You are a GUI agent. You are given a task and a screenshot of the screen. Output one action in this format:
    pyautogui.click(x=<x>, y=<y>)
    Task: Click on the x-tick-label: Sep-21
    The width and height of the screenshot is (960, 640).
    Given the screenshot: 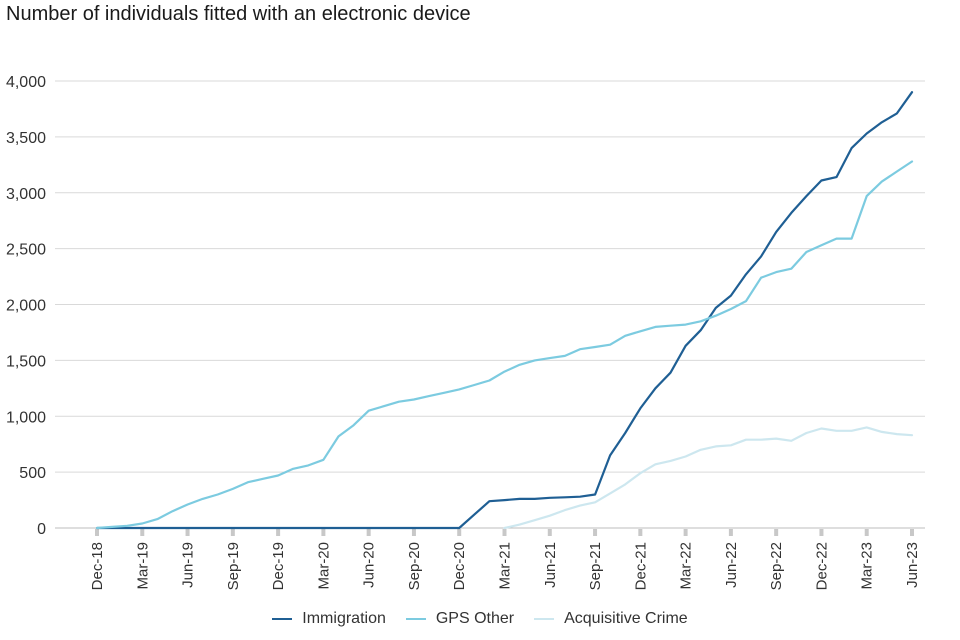 What is the action you would take?
    pyautogui.click(x=595, y=566)
    